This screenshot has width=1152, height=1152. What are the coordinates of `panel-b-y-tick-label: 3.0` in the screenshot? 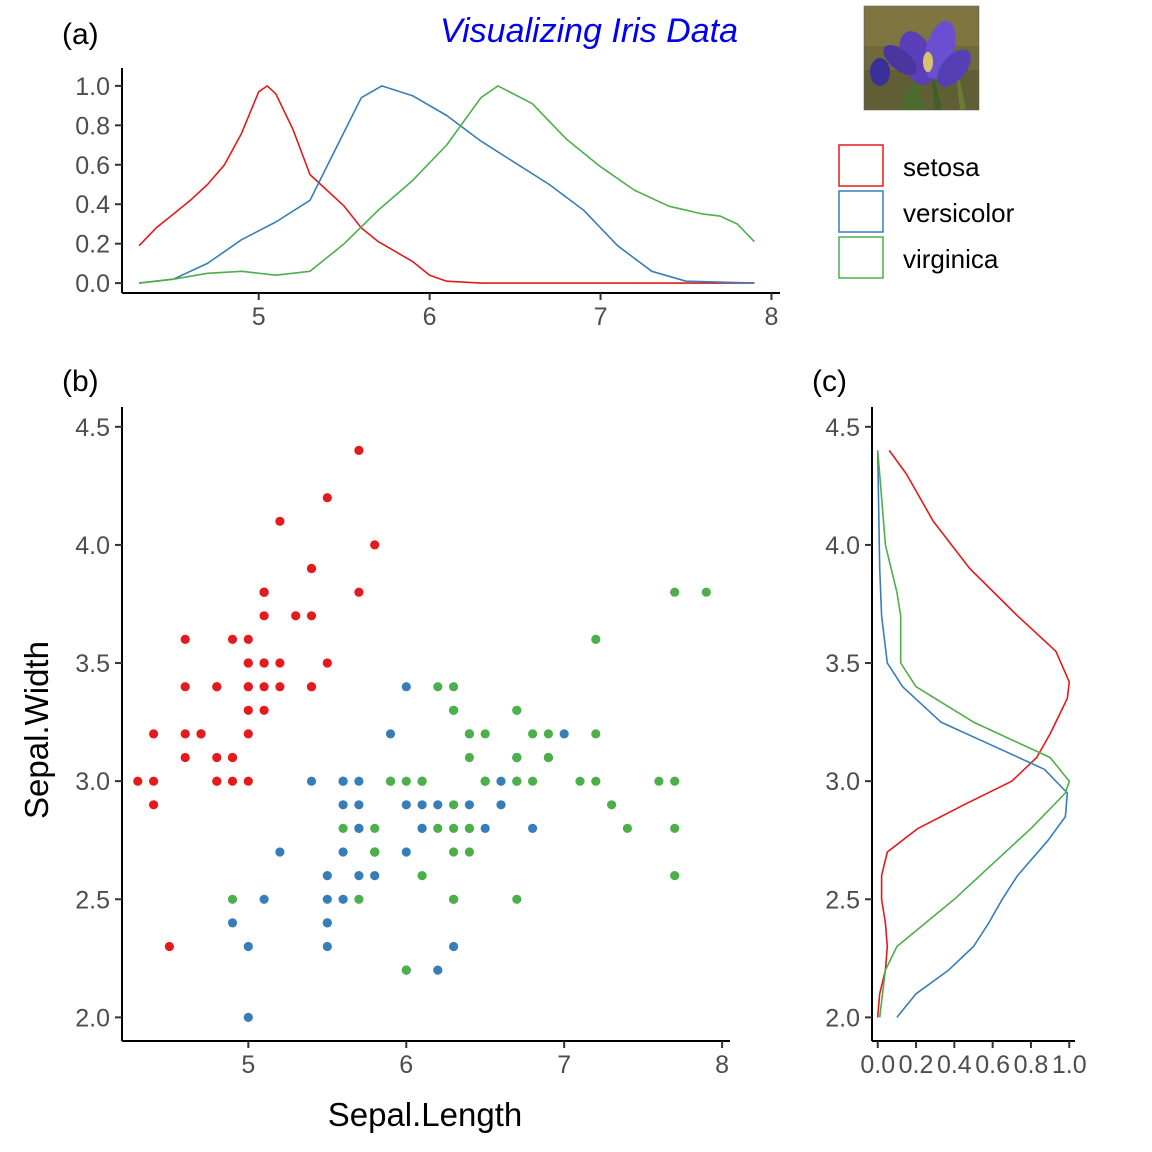 It's located at (92, 782).